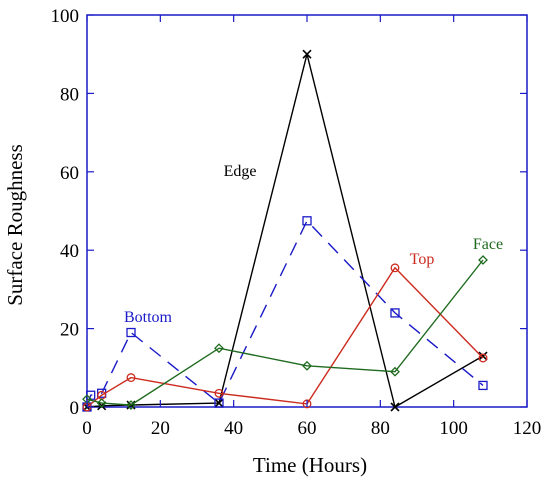 Image resolution: width=550 pixels, height=481 pixels. Describe the element at coordinates (69, 251) in the screenshot. I see `y-tick-label: 40` at that location.